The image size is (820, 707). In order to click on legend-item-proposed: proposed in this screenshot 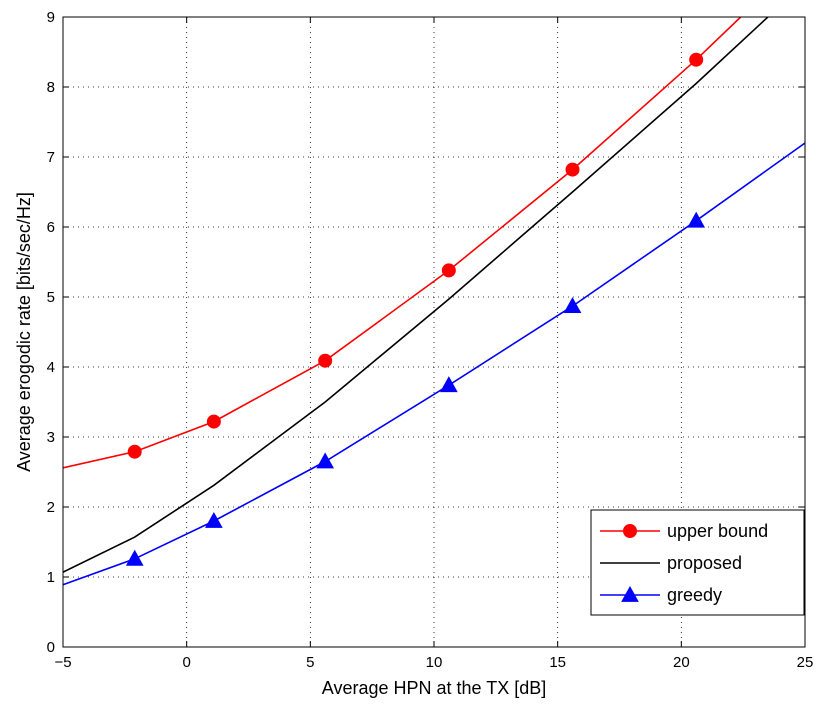, I will do `click(671, 563)`.